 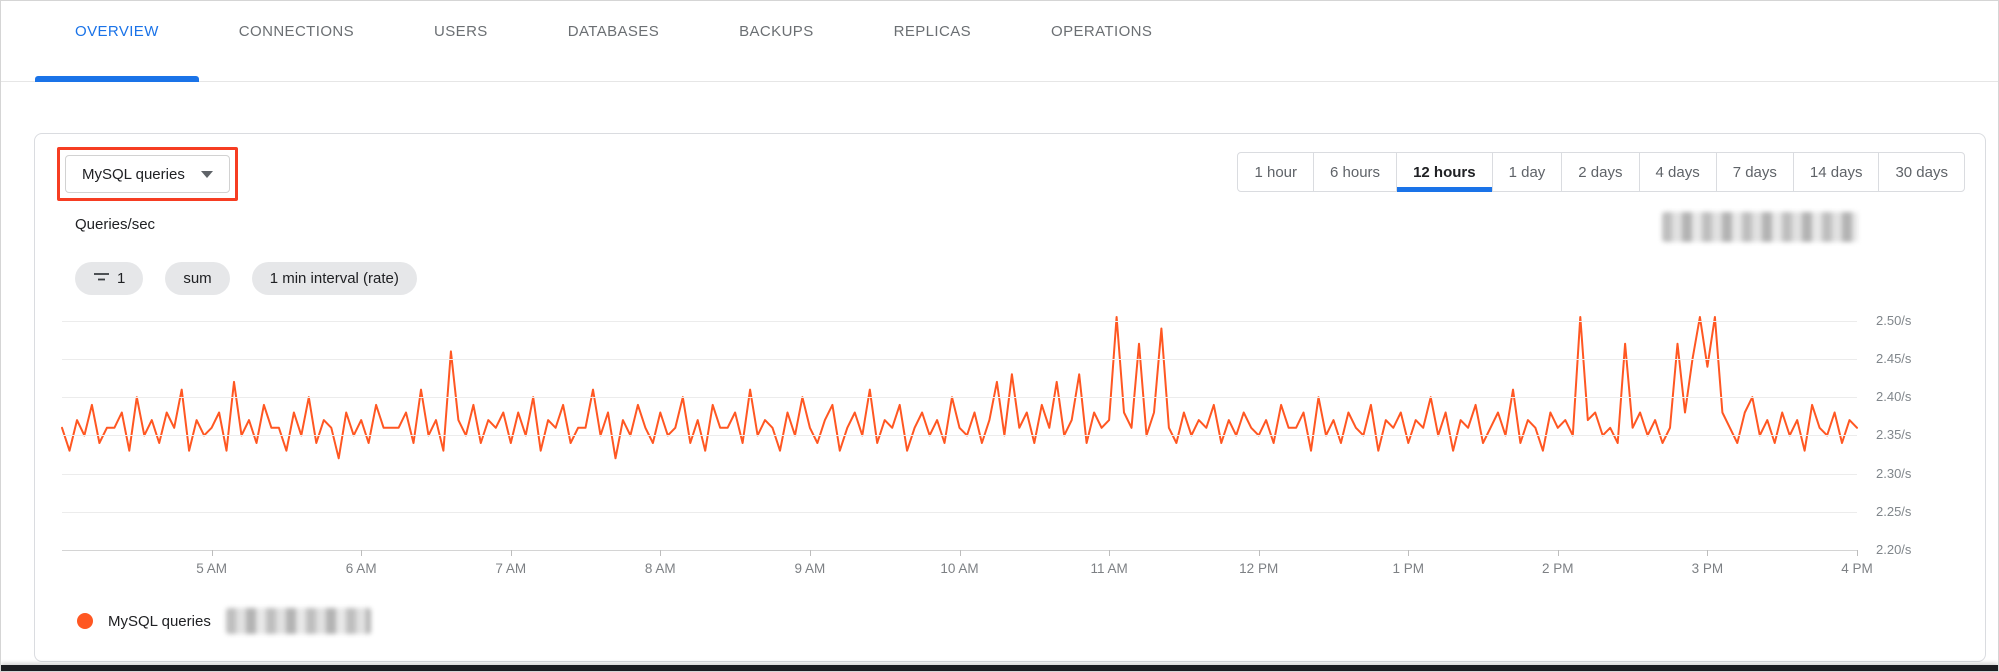 What do you see at coordinates (1677, 172) in the screenshot?
I see `time-range-4-days: 4 days` at bounding box center [1677, 172].